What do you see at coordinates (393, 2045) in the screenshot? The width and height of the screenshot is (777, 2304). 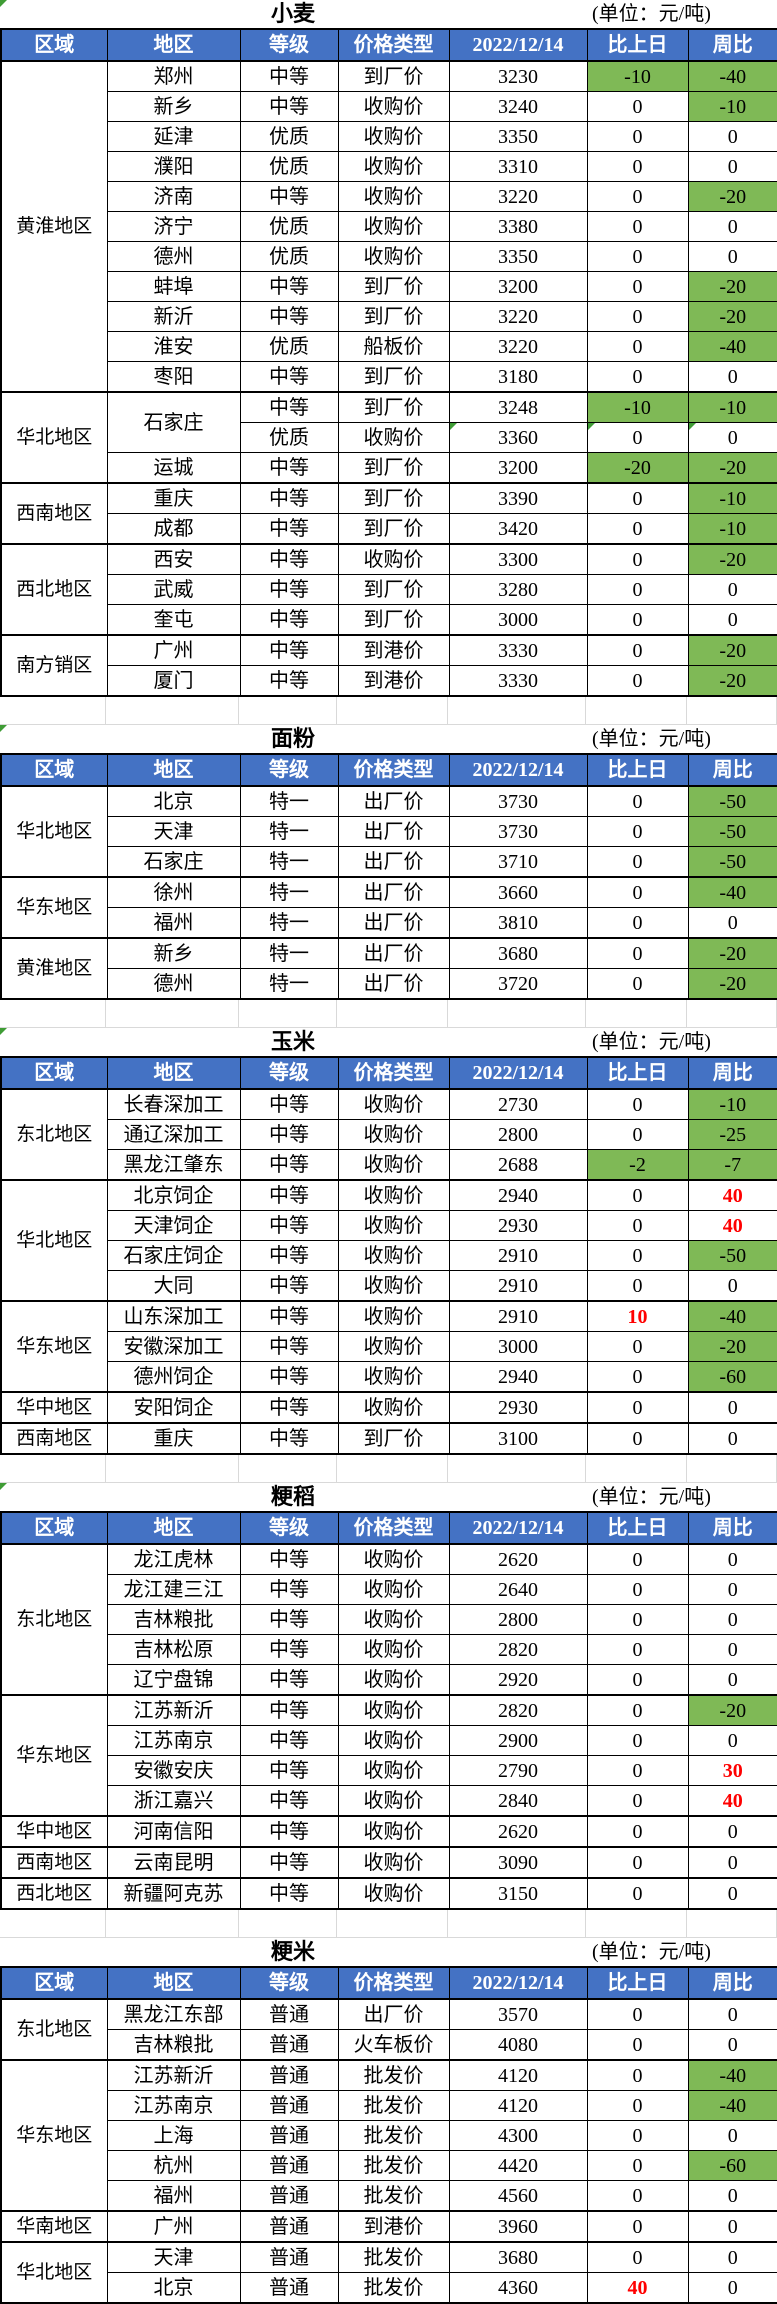 I see `cell-price-type: 火车板价` at bounding box center [393, 2045].